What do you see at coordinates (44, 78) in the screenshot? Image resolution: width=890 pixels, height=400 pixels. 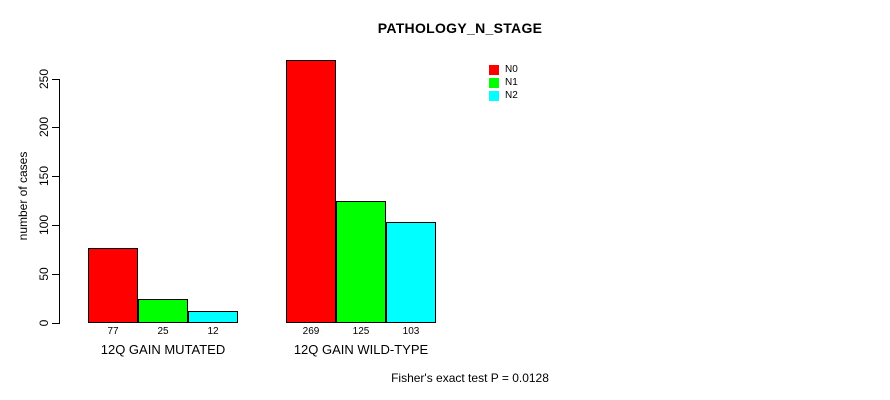 I see `y-tick-label: 250` at bounding box center [44, 78].